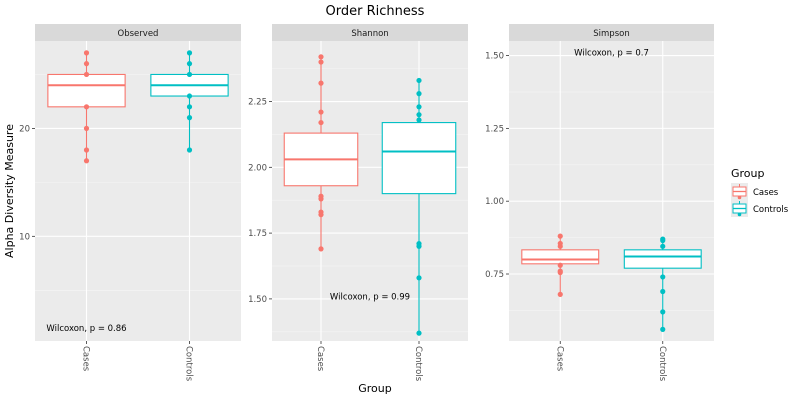  I want to click on legend-item-cases: Cases, so click(755, 191).